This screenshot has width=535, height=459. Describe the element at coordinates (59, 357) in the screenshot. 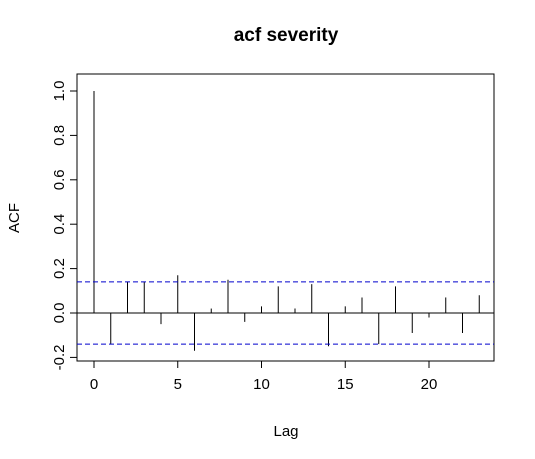

I see `y-tick-label: -0.2` at that location.